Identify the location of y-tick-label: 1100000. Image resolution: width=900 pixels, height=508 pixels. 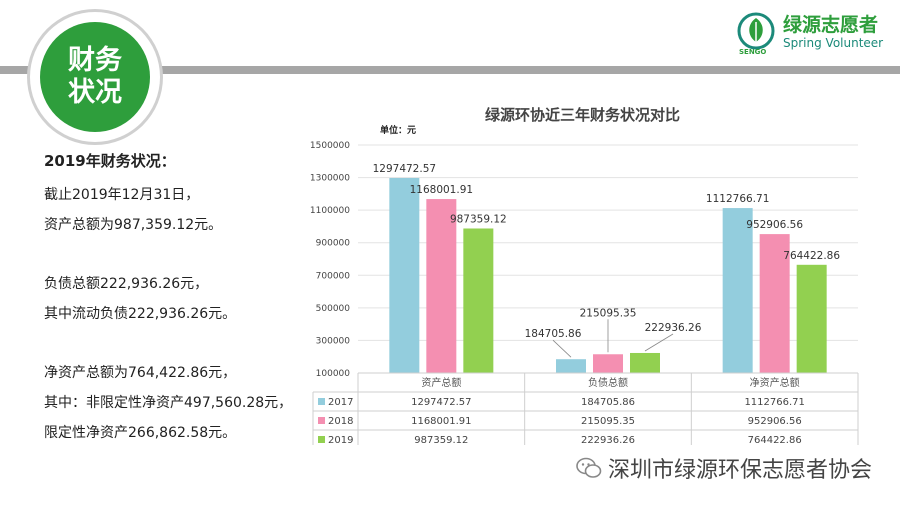
(330, 211).